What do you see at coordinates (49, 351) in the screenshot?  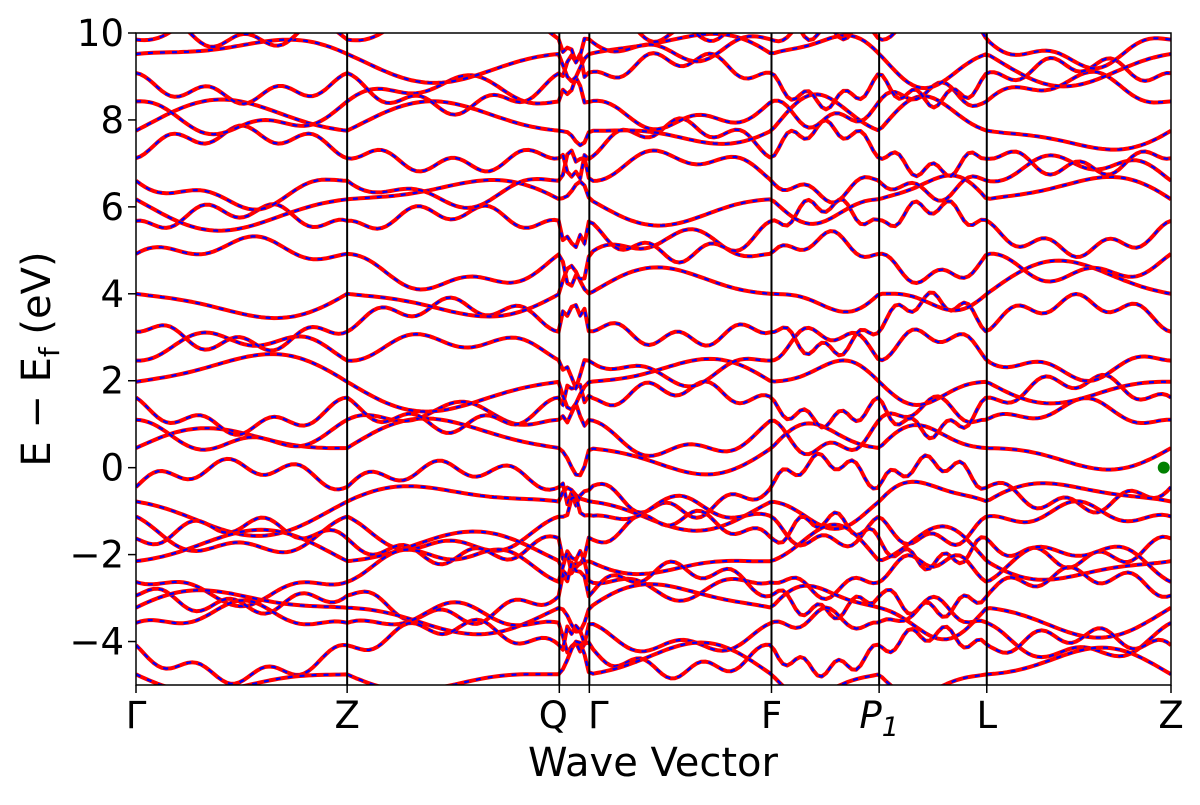 I see `y-axis-label-subscript: f` at bounding box center [49, 351].